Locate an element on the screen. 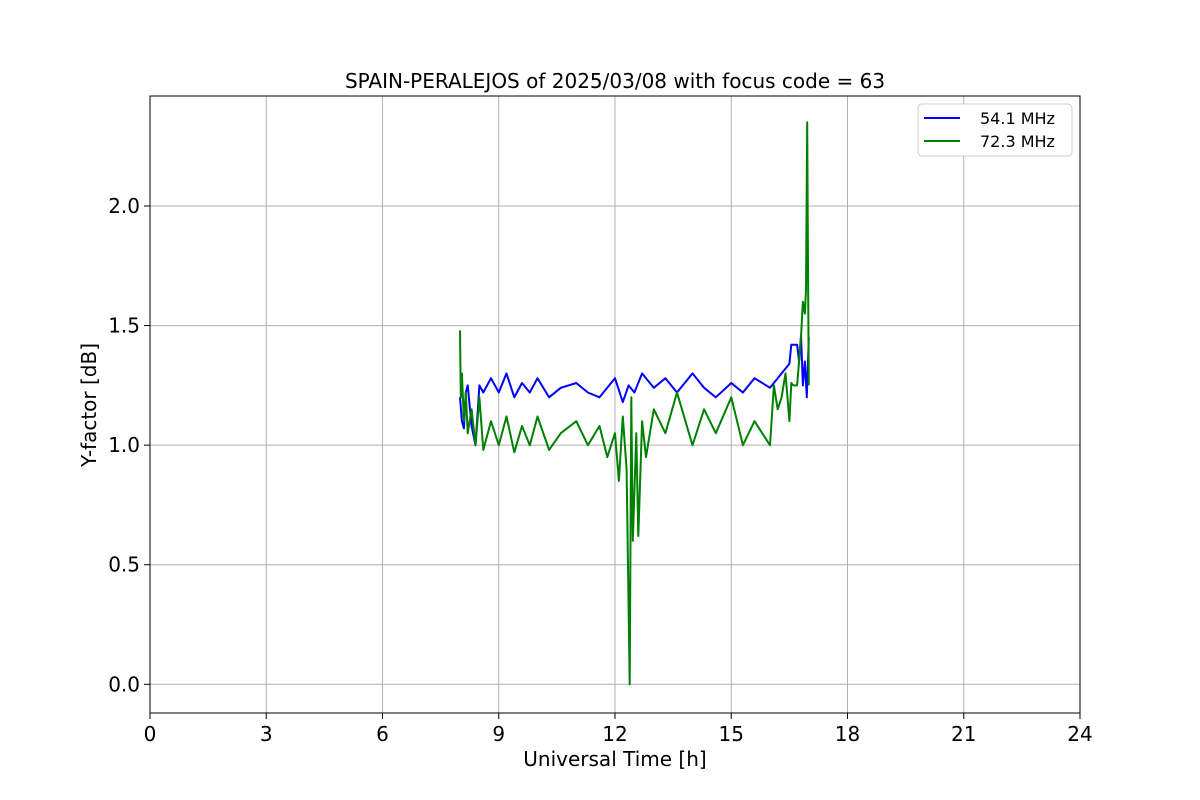 The height and width of the screenshot is (800, 1200). x-tick-label: 24 is located at coordinates (1079, 734).